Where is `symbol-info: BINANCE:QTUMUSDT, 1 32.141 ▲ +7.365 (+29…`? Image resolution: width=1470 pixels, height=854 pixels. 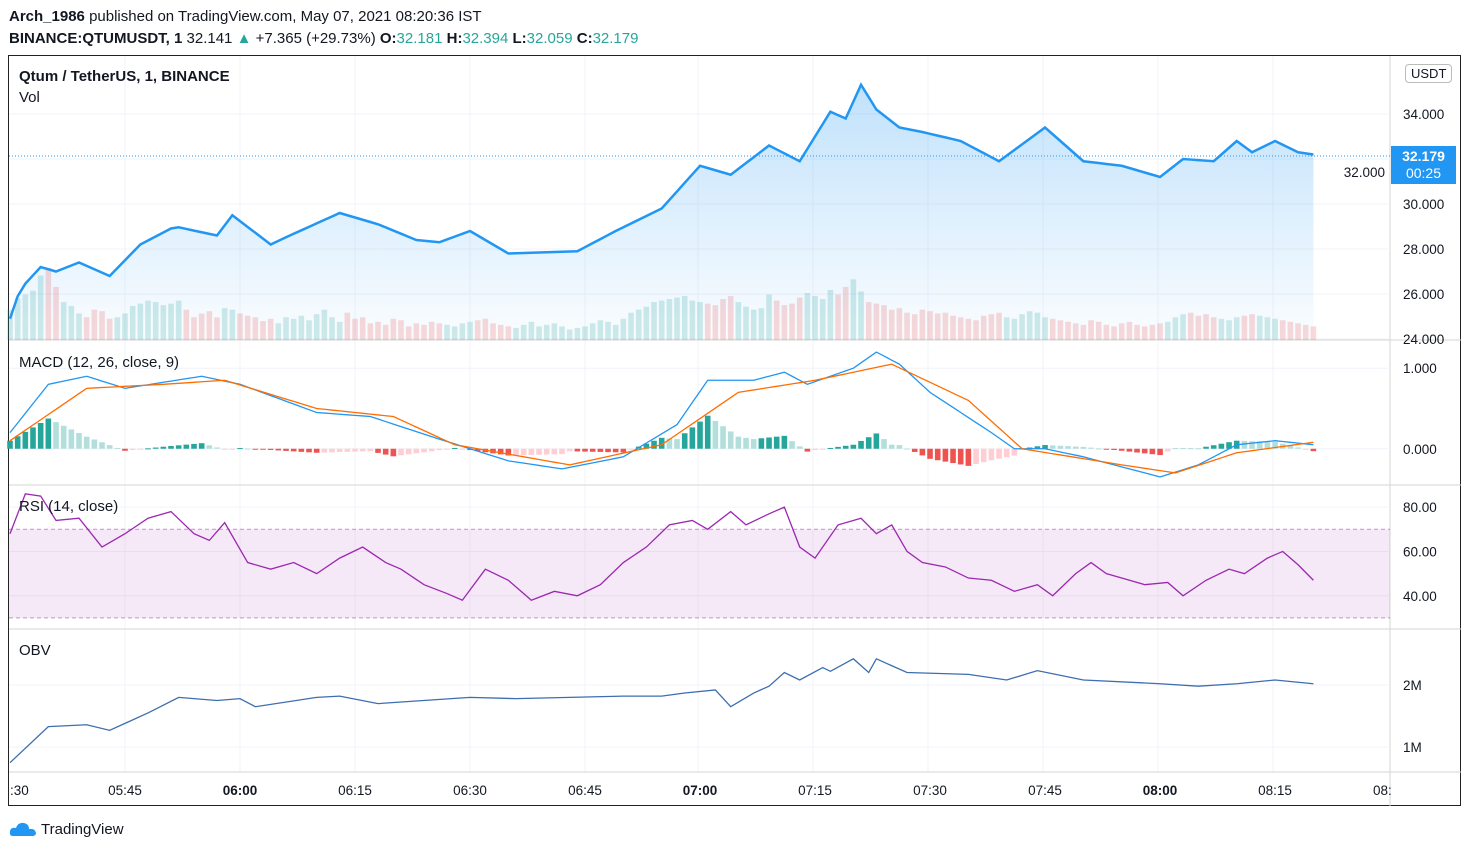
symbol-info: BINANCE:QTUMUSDT, 1 32.141 ▲ +7.365 (+29… is located at coordinates (323, 38).